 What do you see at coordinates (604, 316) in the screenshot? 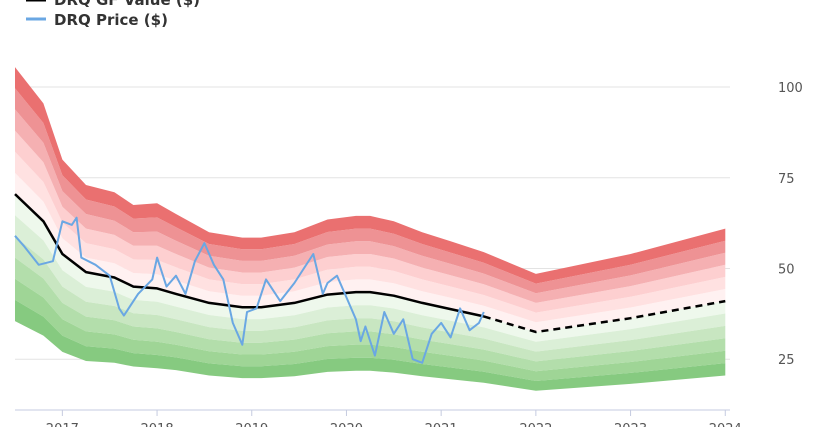
I see `gf-value-projection-line` at bounding box center [604, 316].